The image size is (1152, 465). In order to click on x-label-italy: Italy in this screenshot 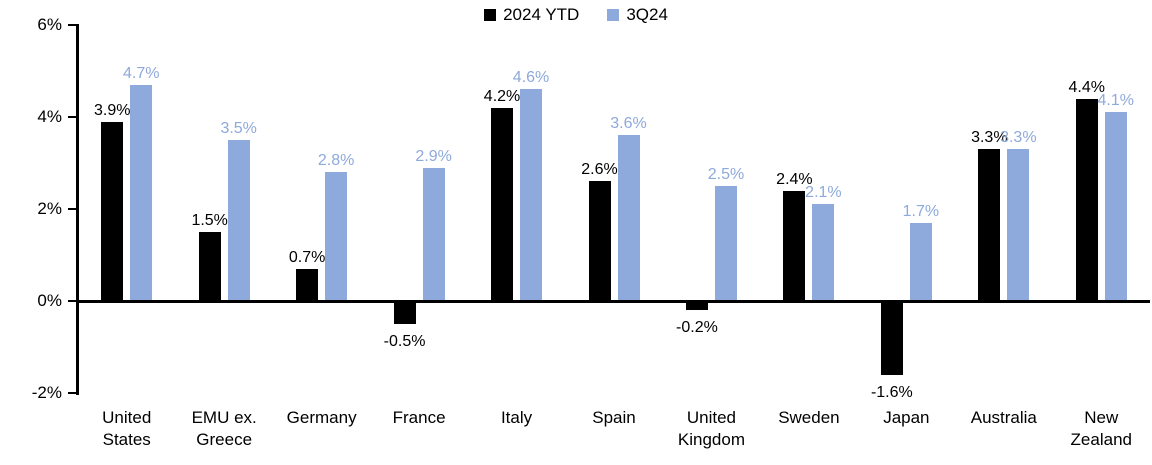, I will do `click(516, 417)`.